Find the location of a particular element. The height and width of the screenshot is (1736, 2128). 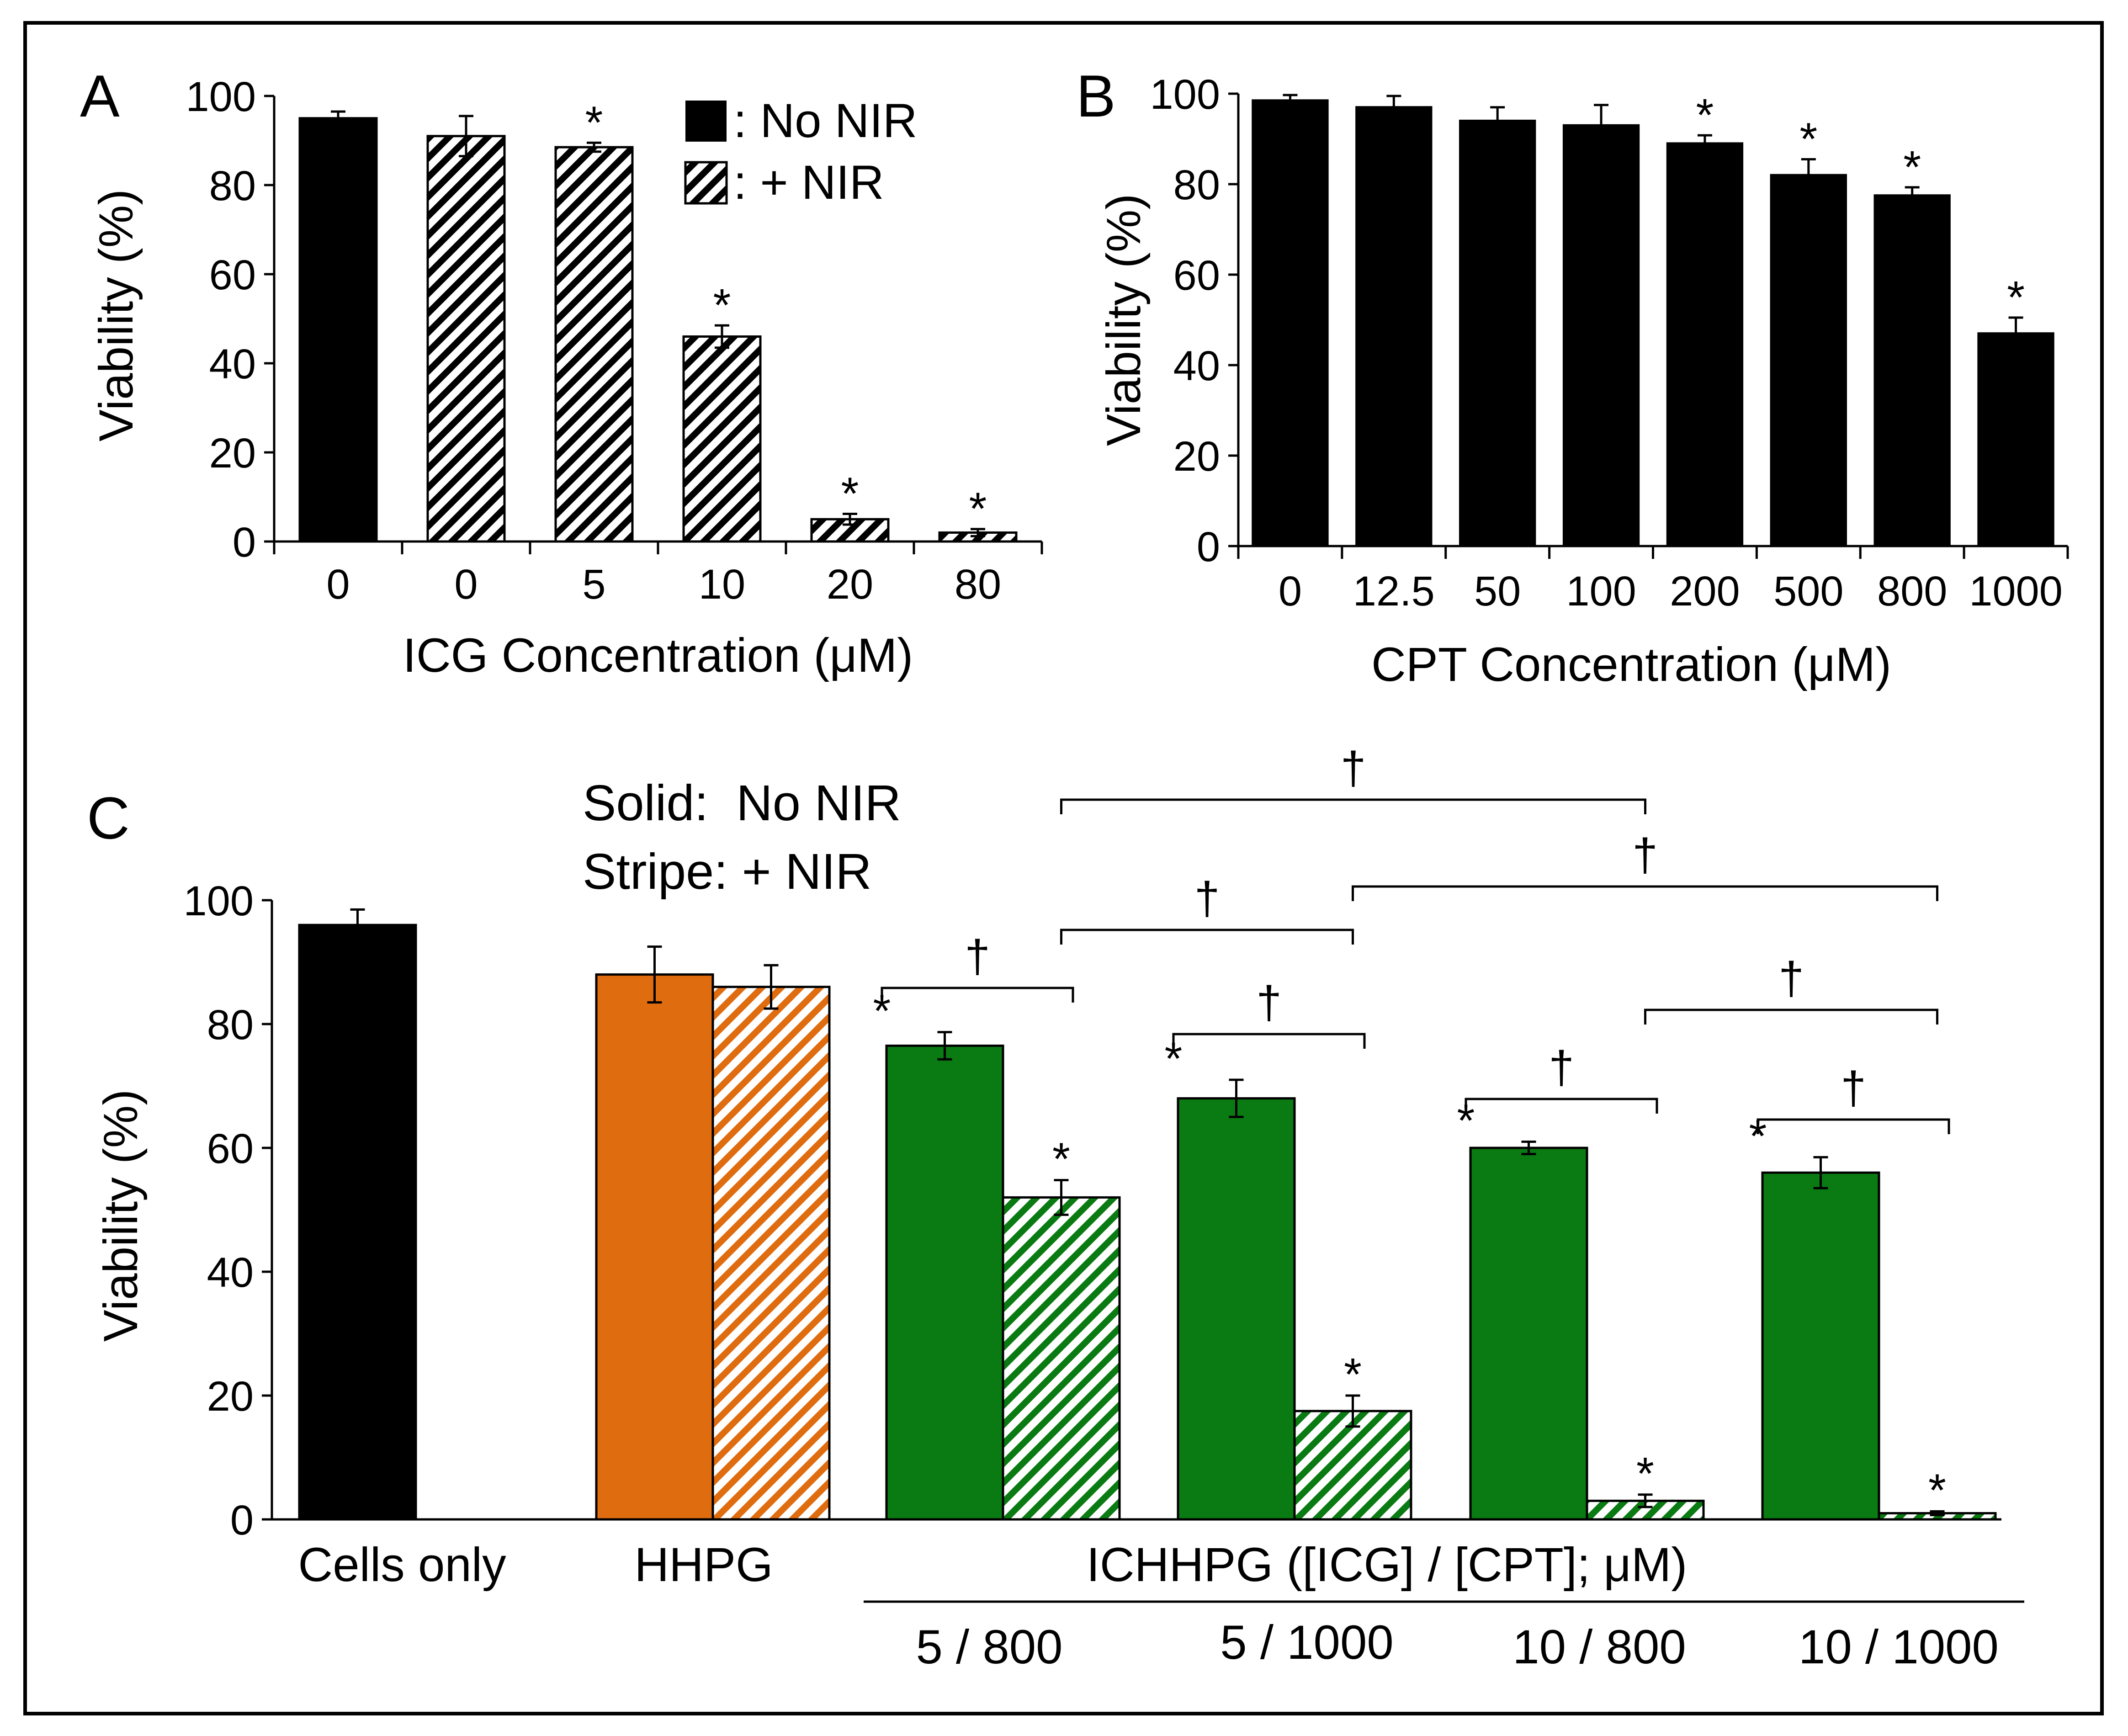

panel-c-y-tick-label: 80 is located at coordinates (230, 1025).